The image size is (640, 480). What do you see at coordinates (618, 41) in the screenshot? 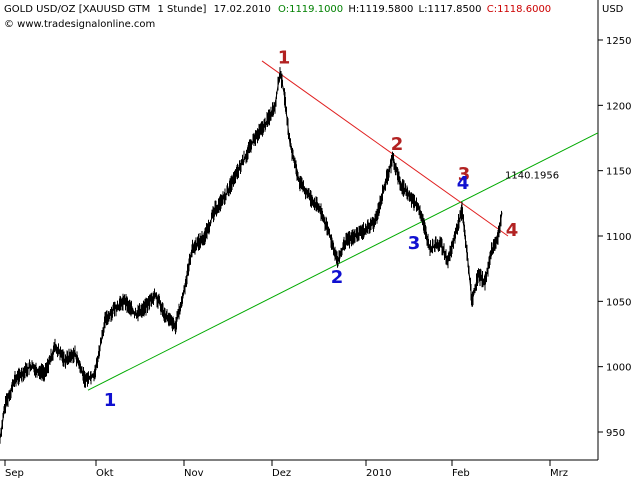
I see `y-tick-label: 1250` at bounding box center [618, 41].